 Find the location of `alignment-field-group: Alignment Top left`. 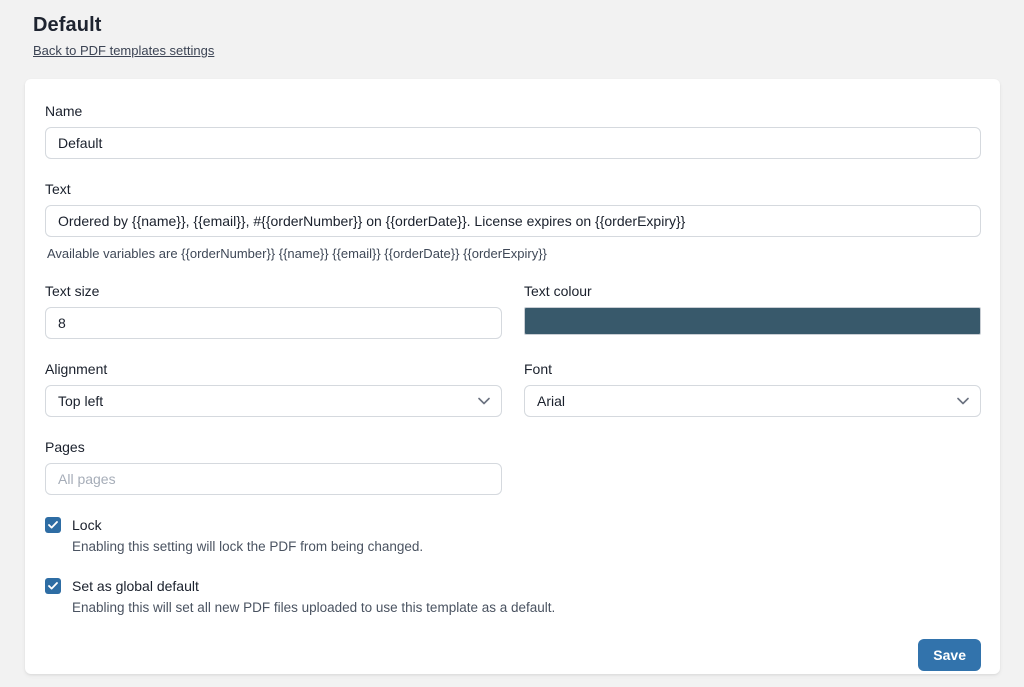

alignment-field-group: Alignment Top left is located at coordinates (273, 389).